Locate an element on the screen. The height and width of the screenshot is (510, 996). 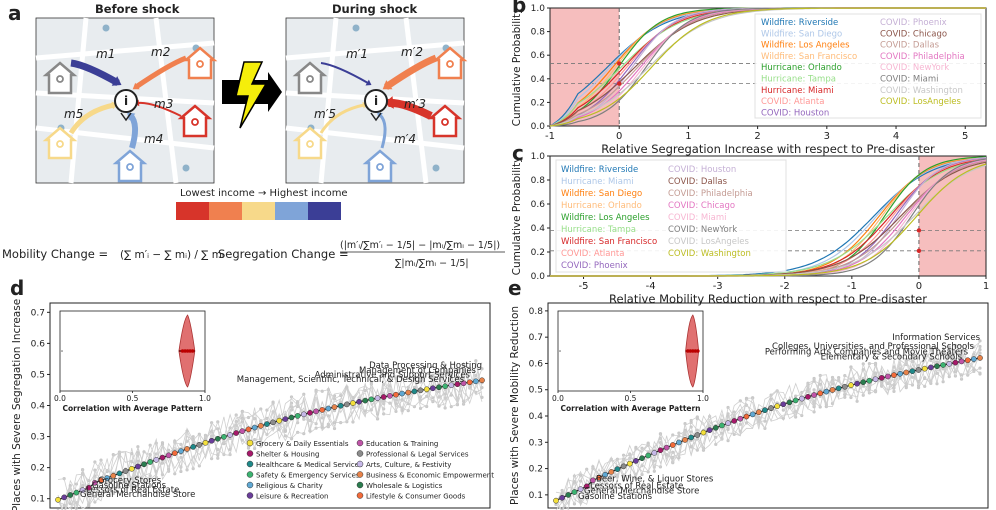
inset-tick-label: 0.0 is located at coordinates (60, 398).